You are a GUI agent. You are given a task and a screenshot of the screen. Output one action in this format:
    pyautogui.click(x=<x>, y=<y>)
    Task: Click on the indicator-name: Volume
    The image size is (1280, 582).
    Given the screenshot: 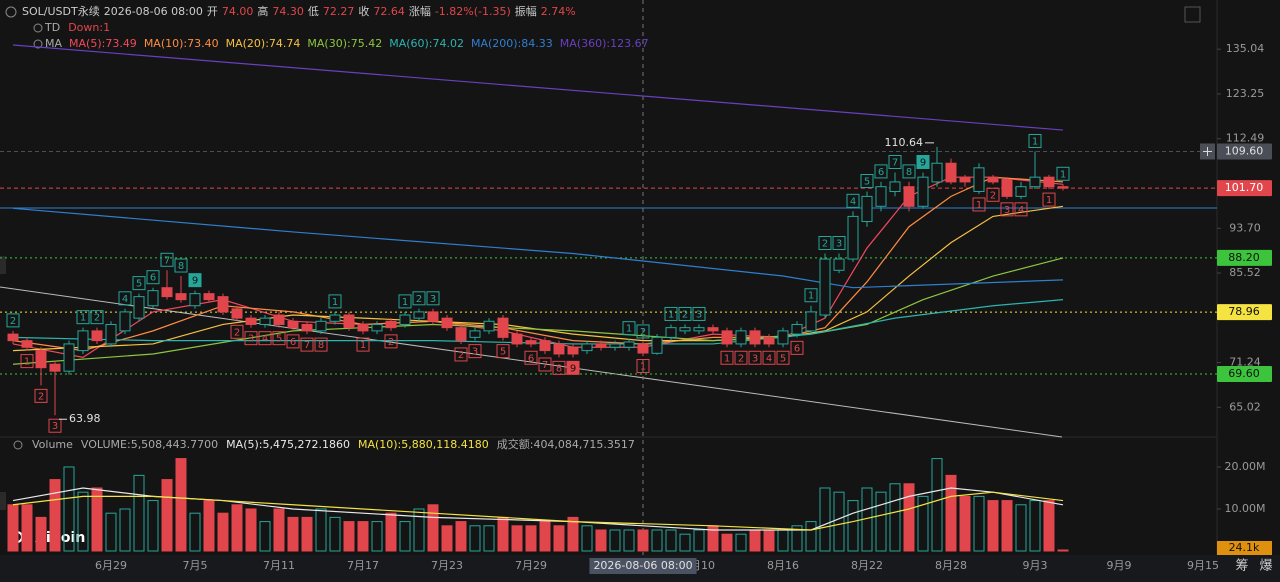 What is the action you would take?
    pyautogui.click(x=52, y=444)
    